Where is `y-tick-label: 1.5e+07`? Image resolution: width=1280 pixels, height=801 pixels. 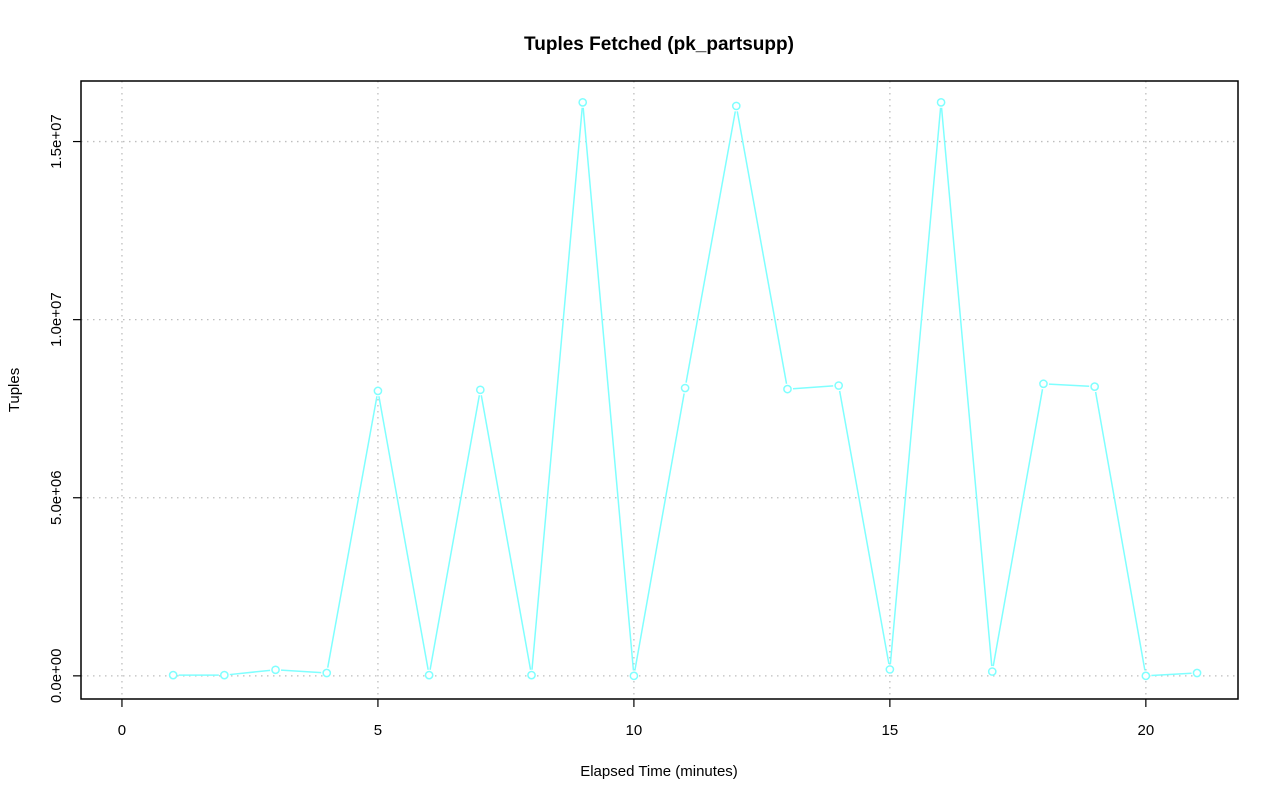 y-tick-label: 1.5e+07 is located at coordinates (56, 141).